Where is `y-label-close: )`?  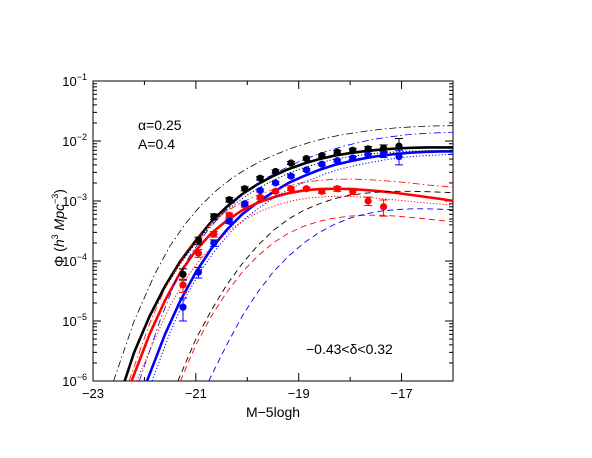
y-label-close: ) is located at coordinates (59, 191).